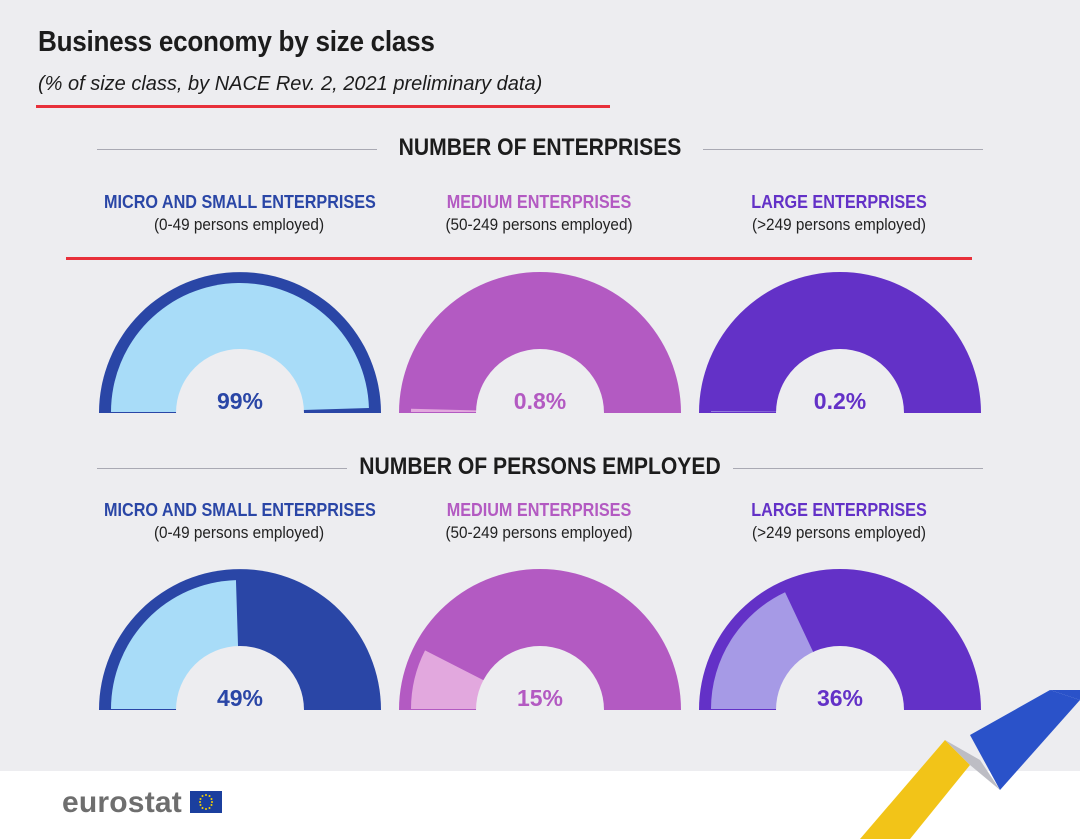 The image size is (1080, 839). Describe the element at coordinates (236, 42) in the screenshot. I see `page-title: Business economy by size class` at that location.